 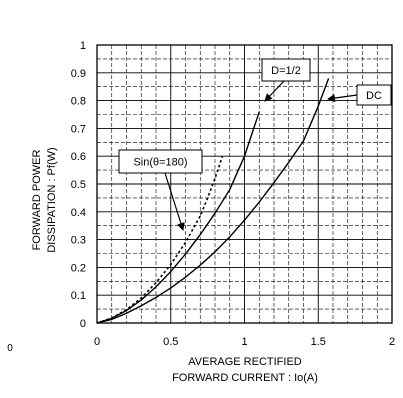 What do you see at coordinates (392, 342) in the screenshot?
I see `x-tick-label: 2` at bounding box center [392, 342].